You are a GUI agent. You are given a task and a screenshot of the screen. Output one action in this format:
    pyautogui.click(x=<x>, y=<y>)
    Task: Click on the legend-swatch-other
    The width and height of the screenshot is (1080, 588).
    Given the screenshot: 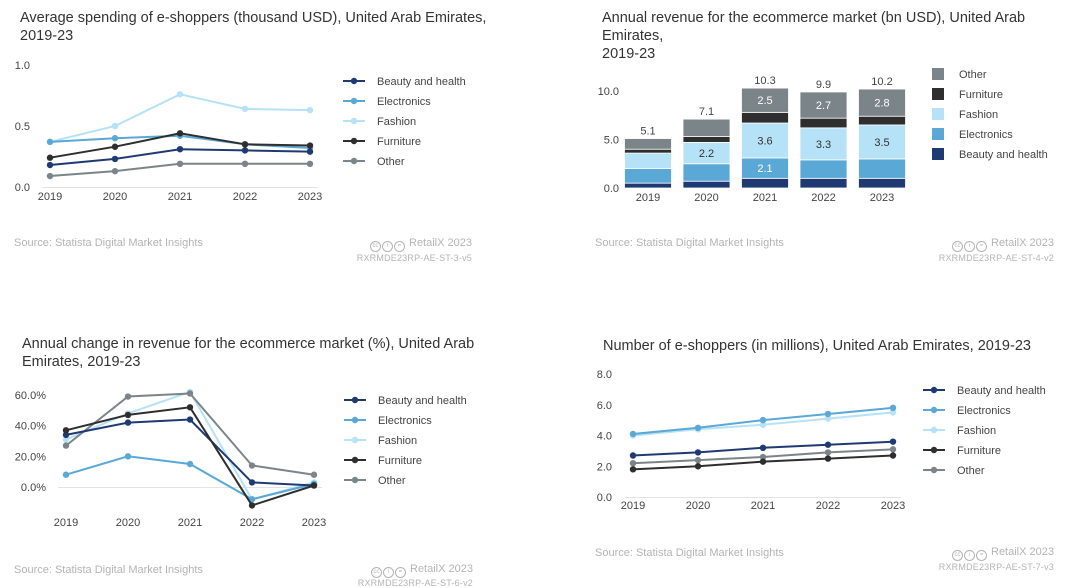 What is the action you would take?
    pyautogui.click(x=938, y=74)
    